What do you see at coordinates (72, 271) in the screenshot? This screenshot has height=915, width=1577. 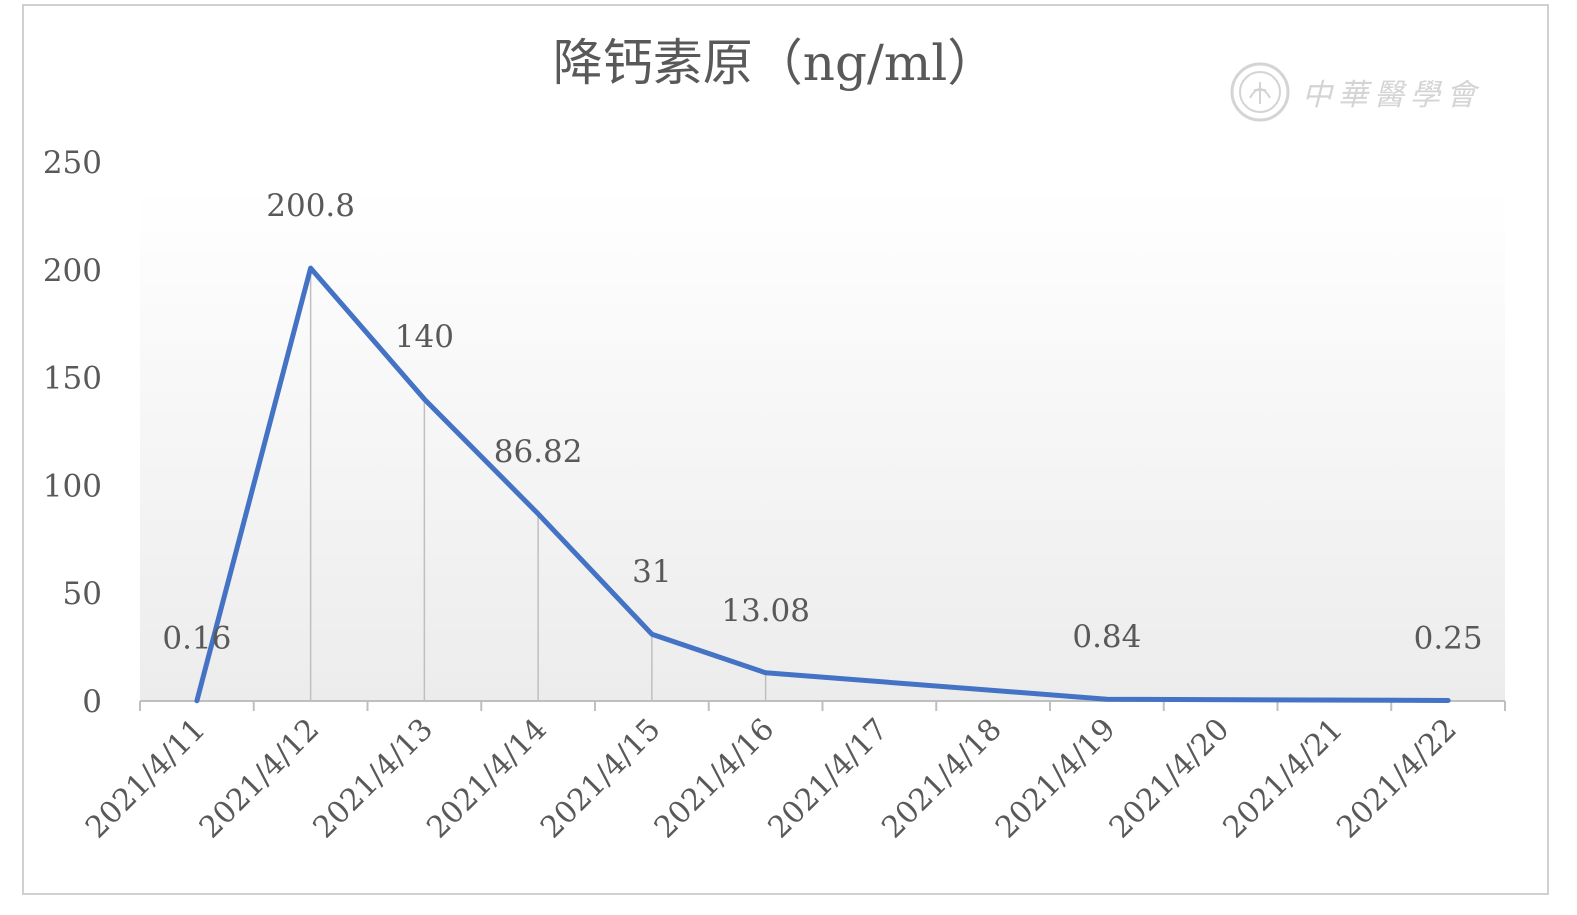 I see `y-tick-label: 200` at bounding box center [72, 271].